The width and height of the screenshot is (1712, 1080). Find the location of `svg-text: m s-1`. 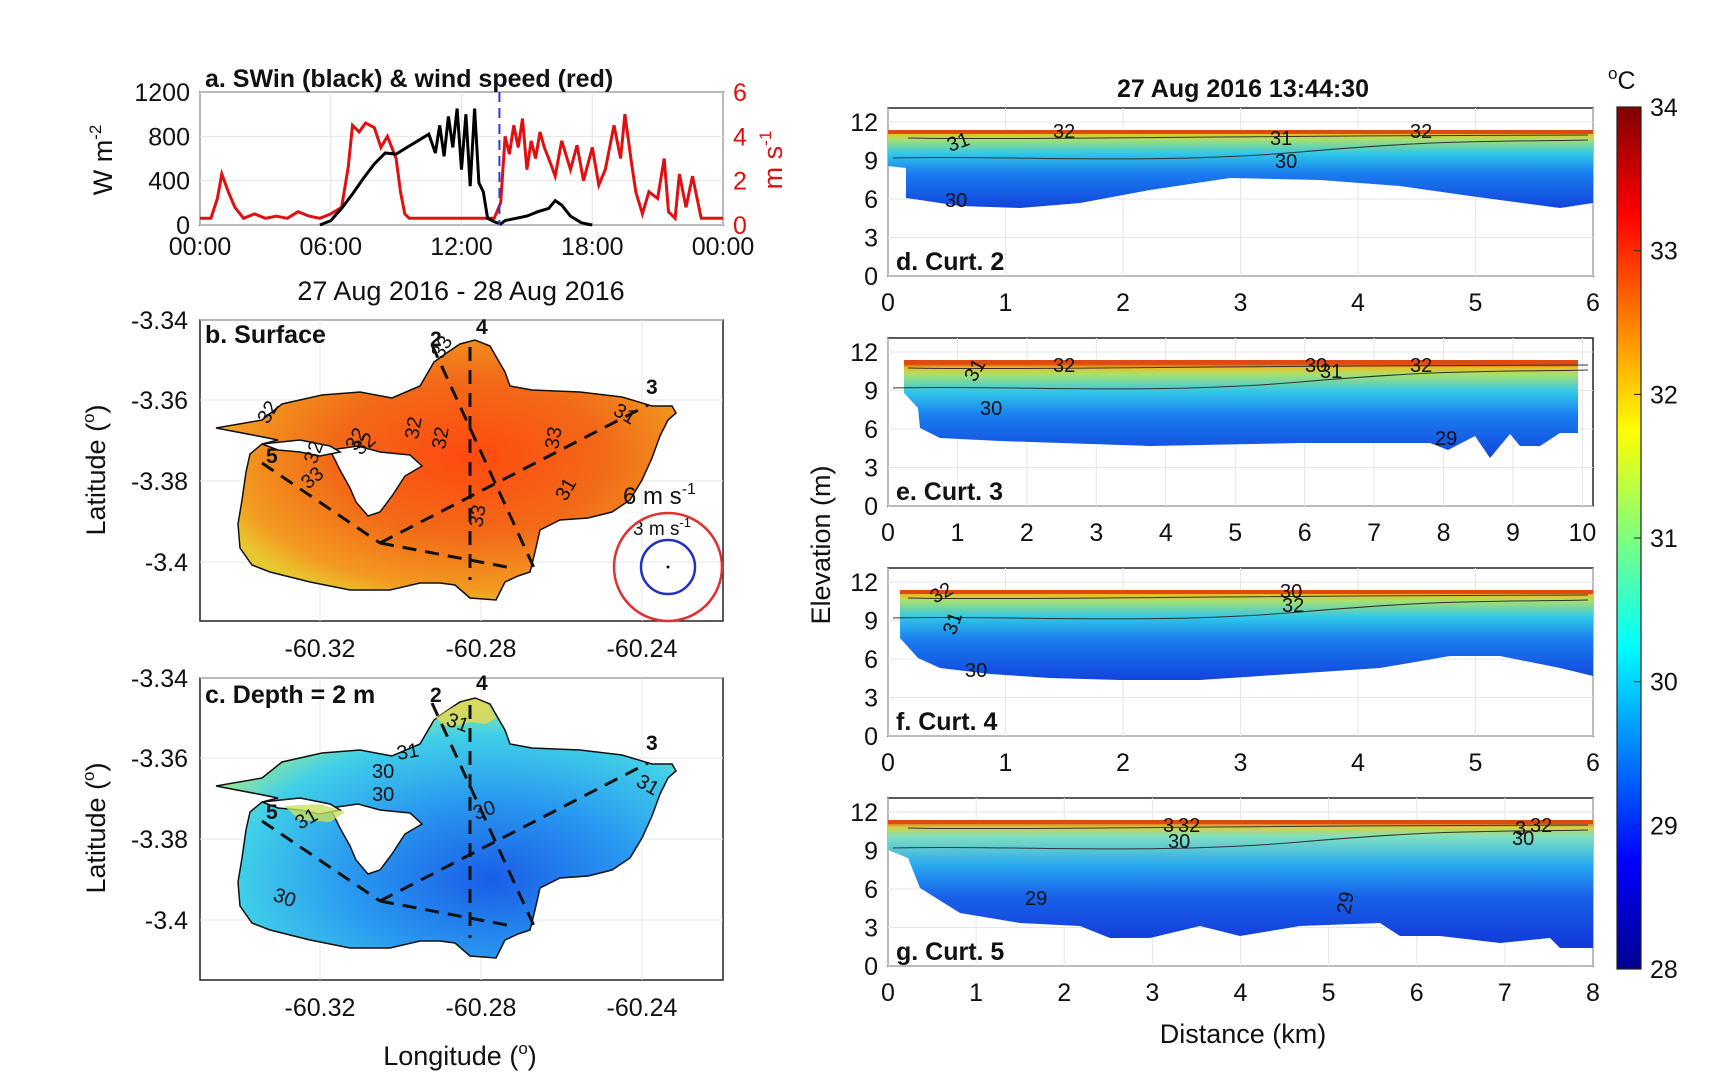

svg-text: m s-1 is located at coordinates (772, 160).